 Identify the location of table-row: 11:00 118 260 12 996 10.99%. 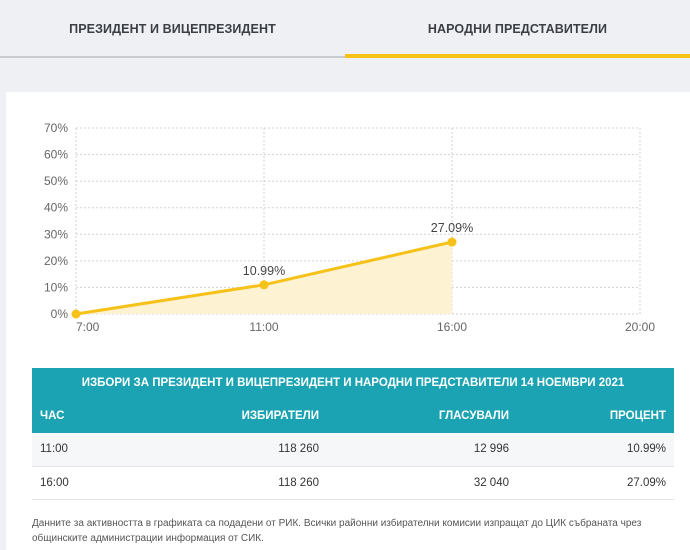
(353, 449).